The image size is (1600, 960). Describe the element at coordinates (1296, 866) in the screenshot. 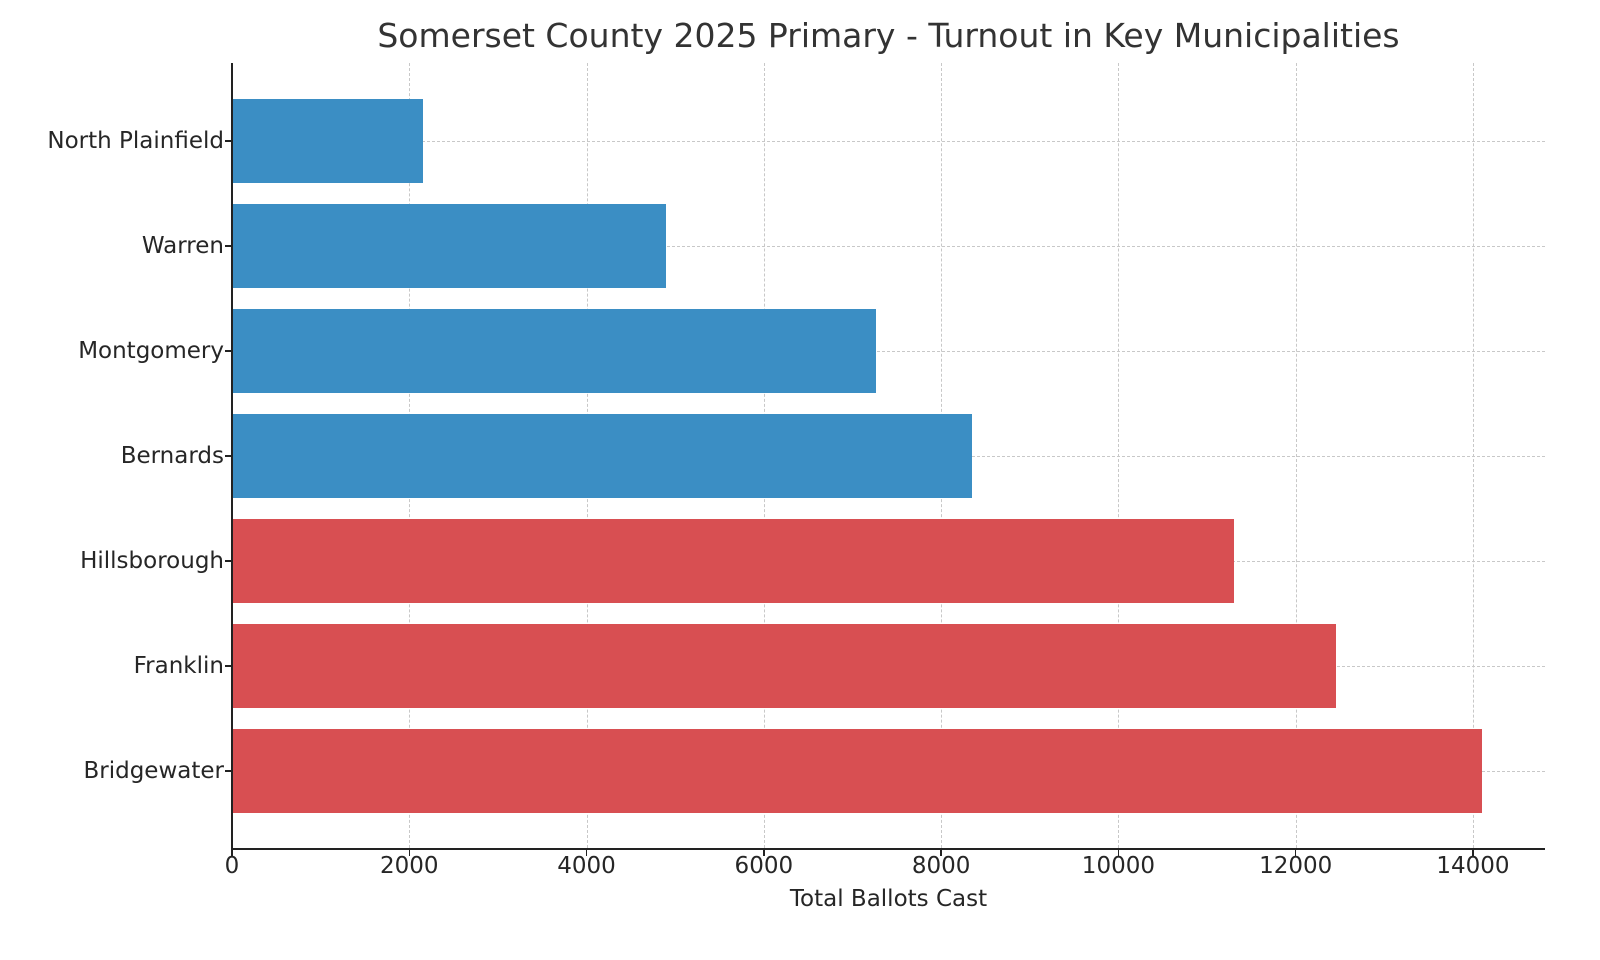

I see `x-tick-label: 12000` at that location.